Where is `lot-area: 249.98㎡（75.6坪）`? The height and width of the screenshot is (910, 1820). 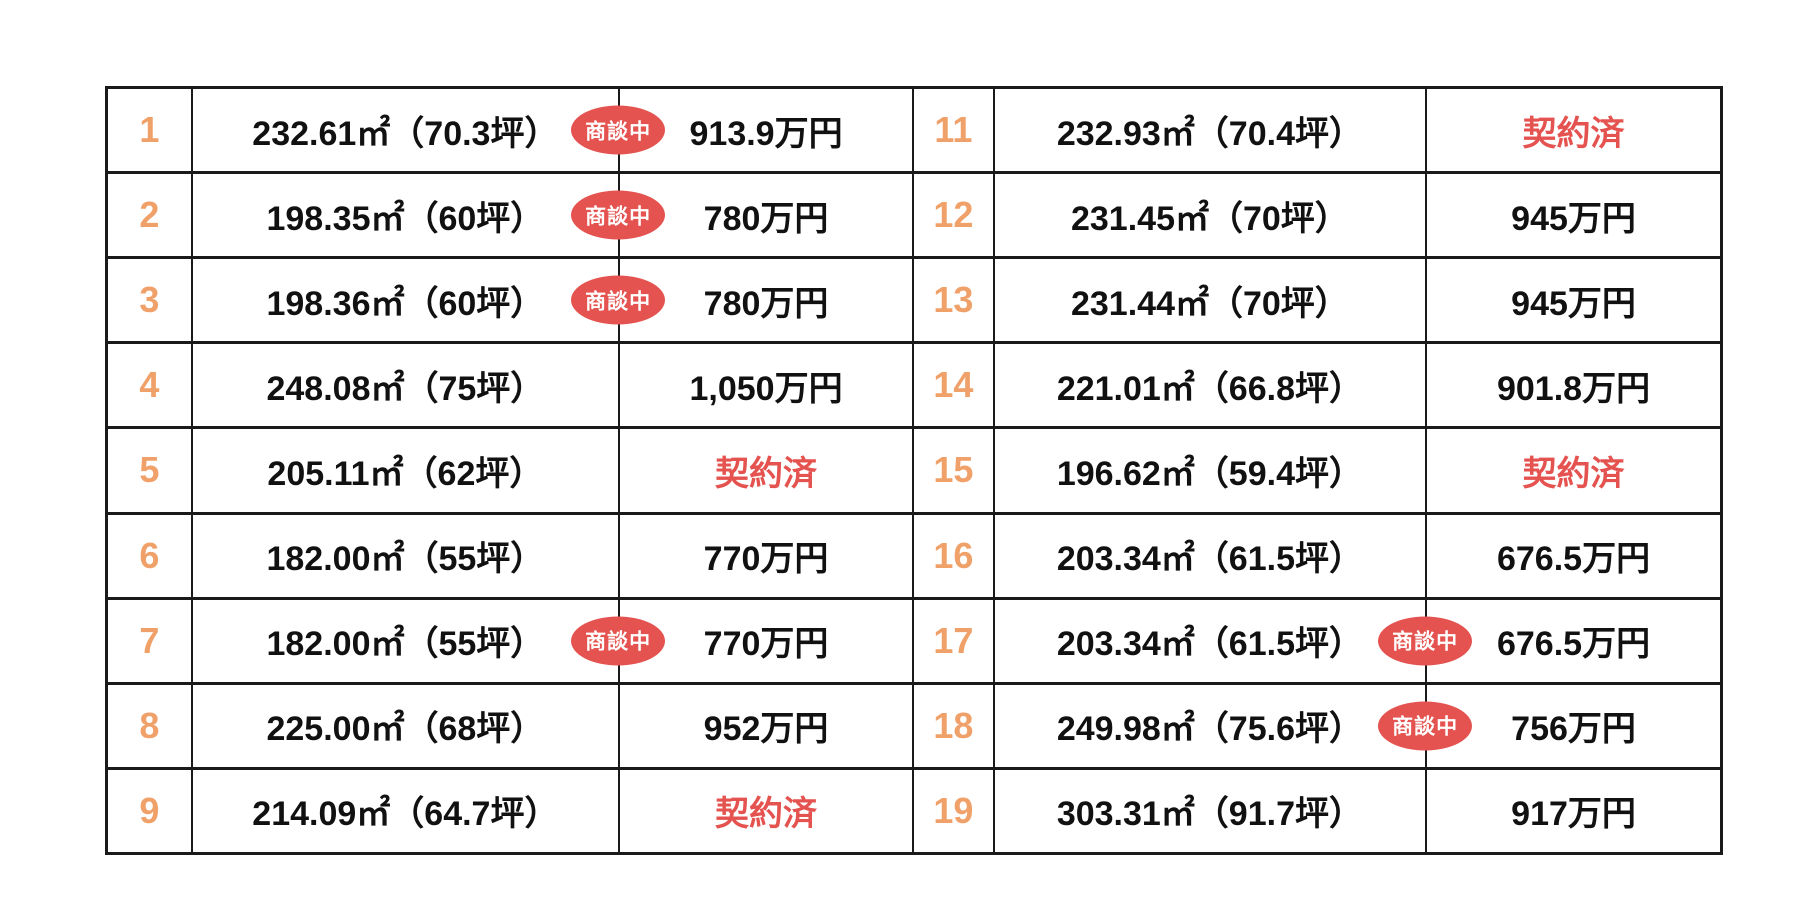
lot-area: 249.98㎡（75.6坪） is located at coordinates (1208, 725).